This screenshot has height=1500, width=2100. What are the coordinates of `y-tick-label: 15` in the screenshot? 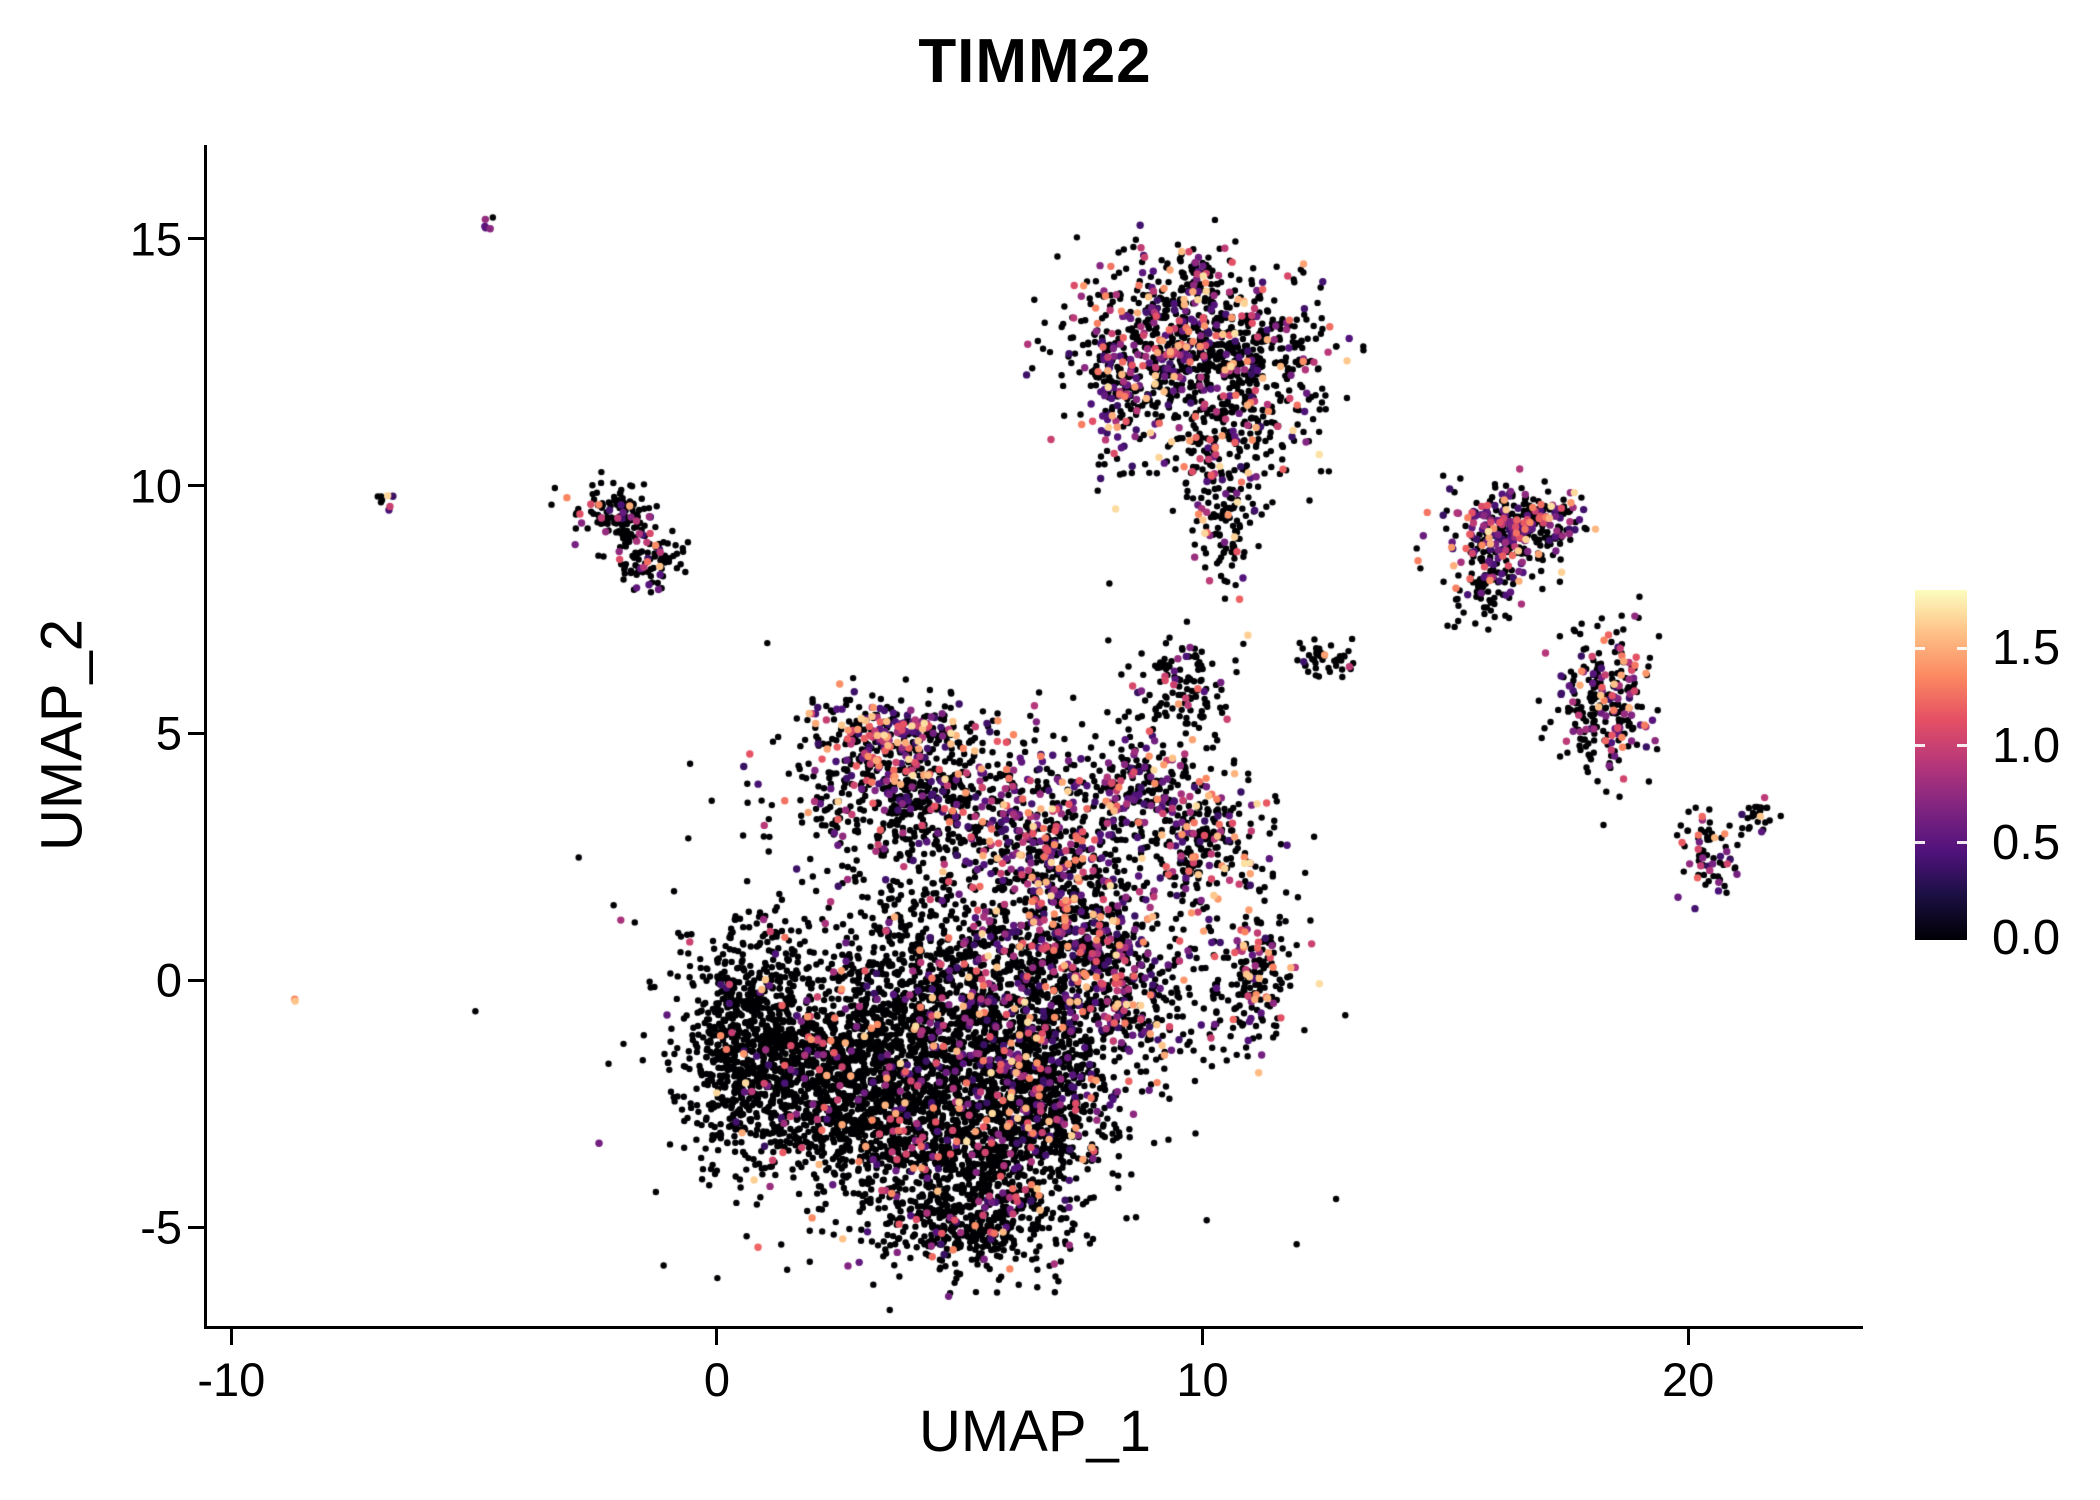 It's located at (155, 239).